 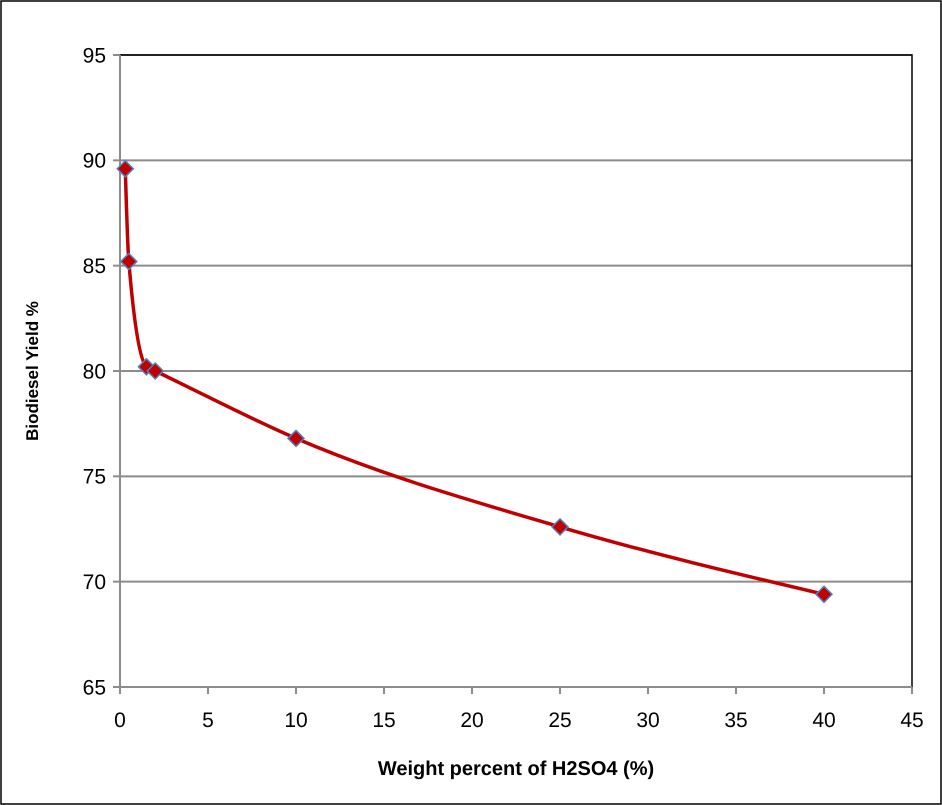 What do you see at coordinates (32, 371) in the screenshot?
I see `y-axis-title: Biodiesel Yield %` at bounding box center [32, 371].